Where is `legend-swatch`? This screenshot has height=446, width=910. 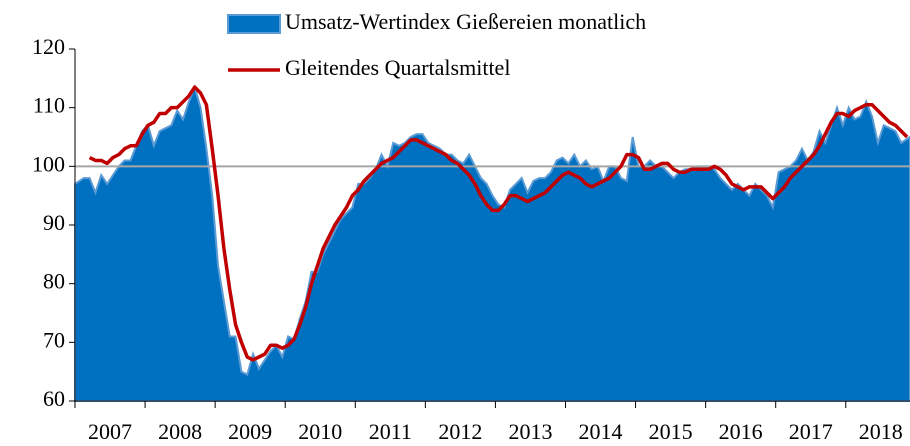
legend-swatch is located at coordinates (254, 24).